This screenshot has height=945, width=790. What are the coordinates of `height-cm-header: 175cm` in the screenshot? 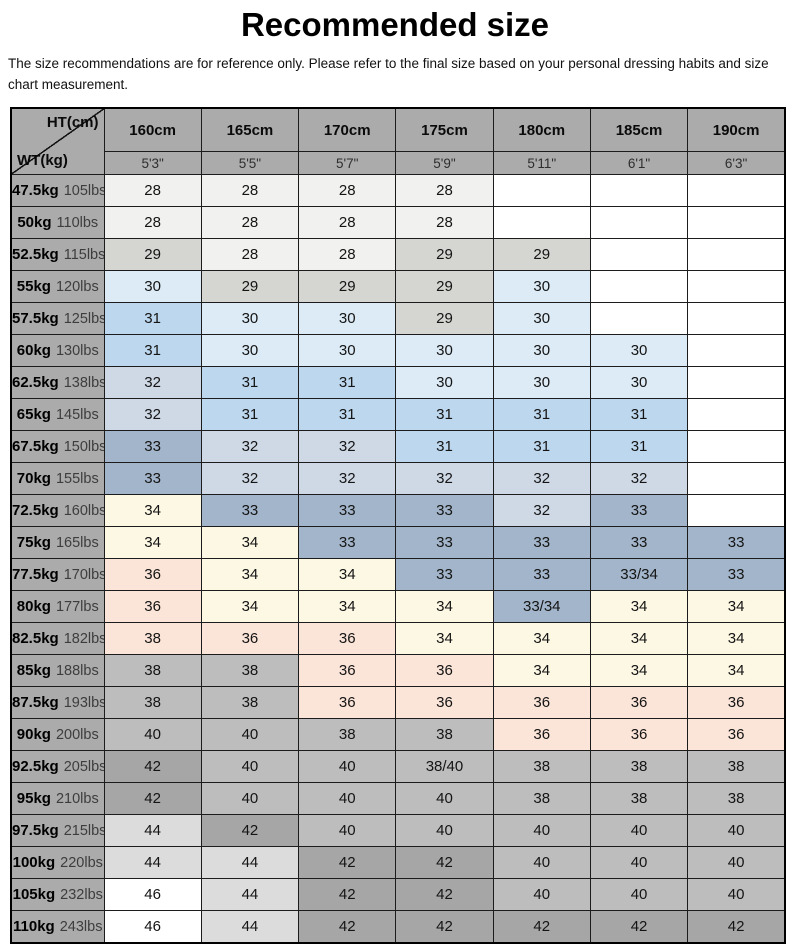 It's located at (444, 129).